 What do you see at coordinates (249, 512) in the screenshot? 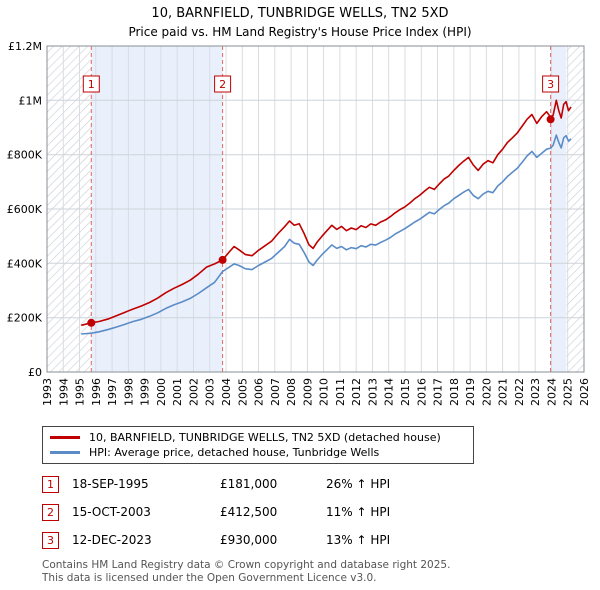
I see `sale-price: £412,500` at bounding box center [249, 512].